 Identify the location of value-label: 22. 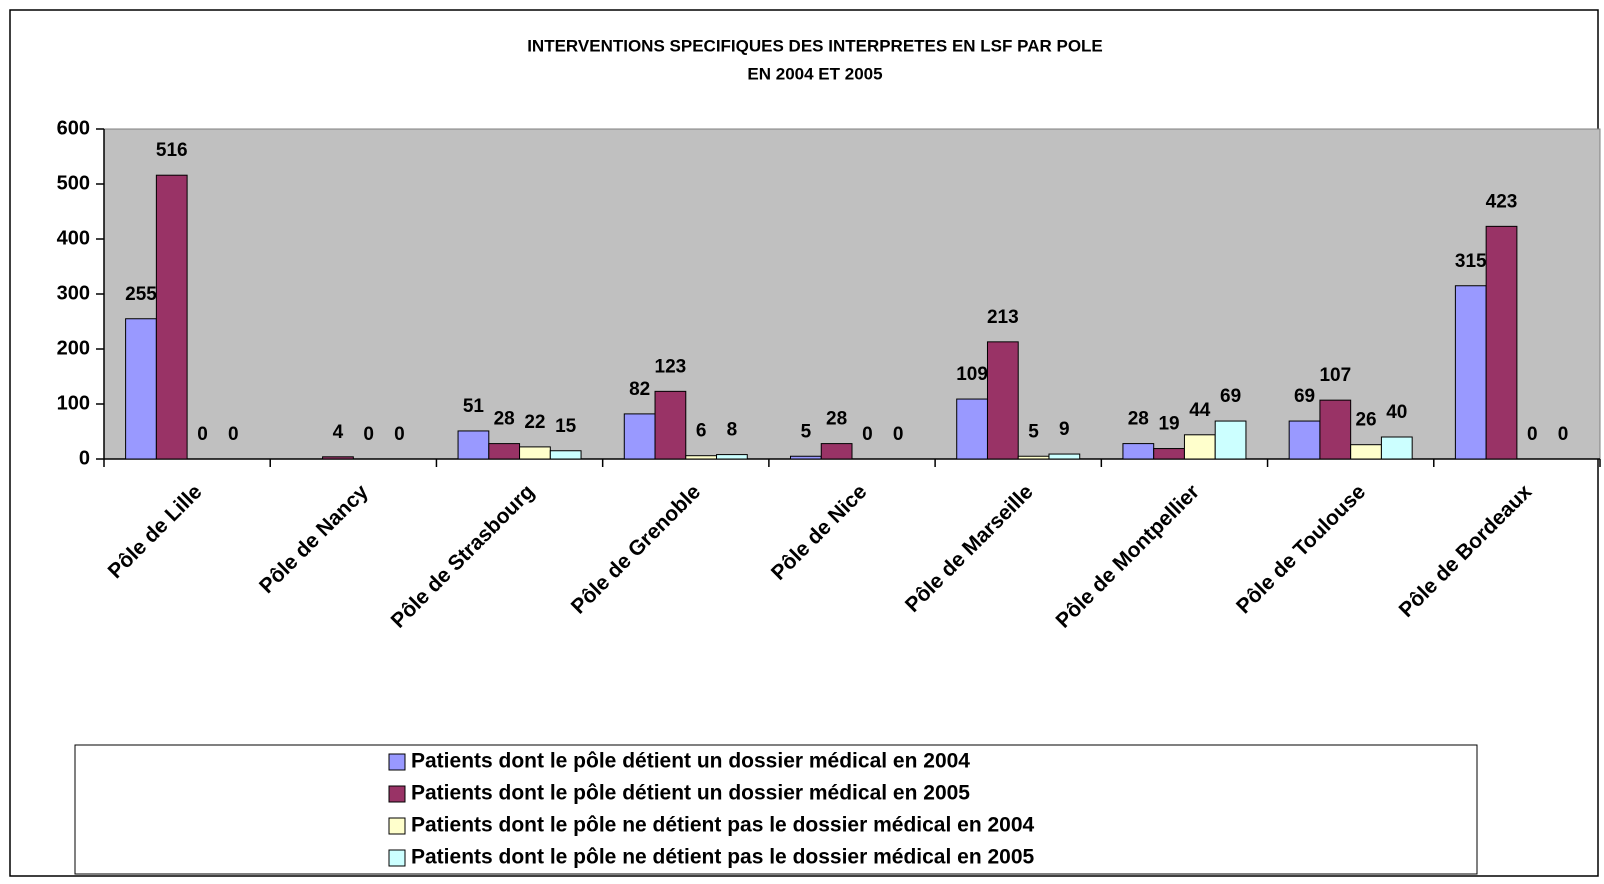
(534, 422).